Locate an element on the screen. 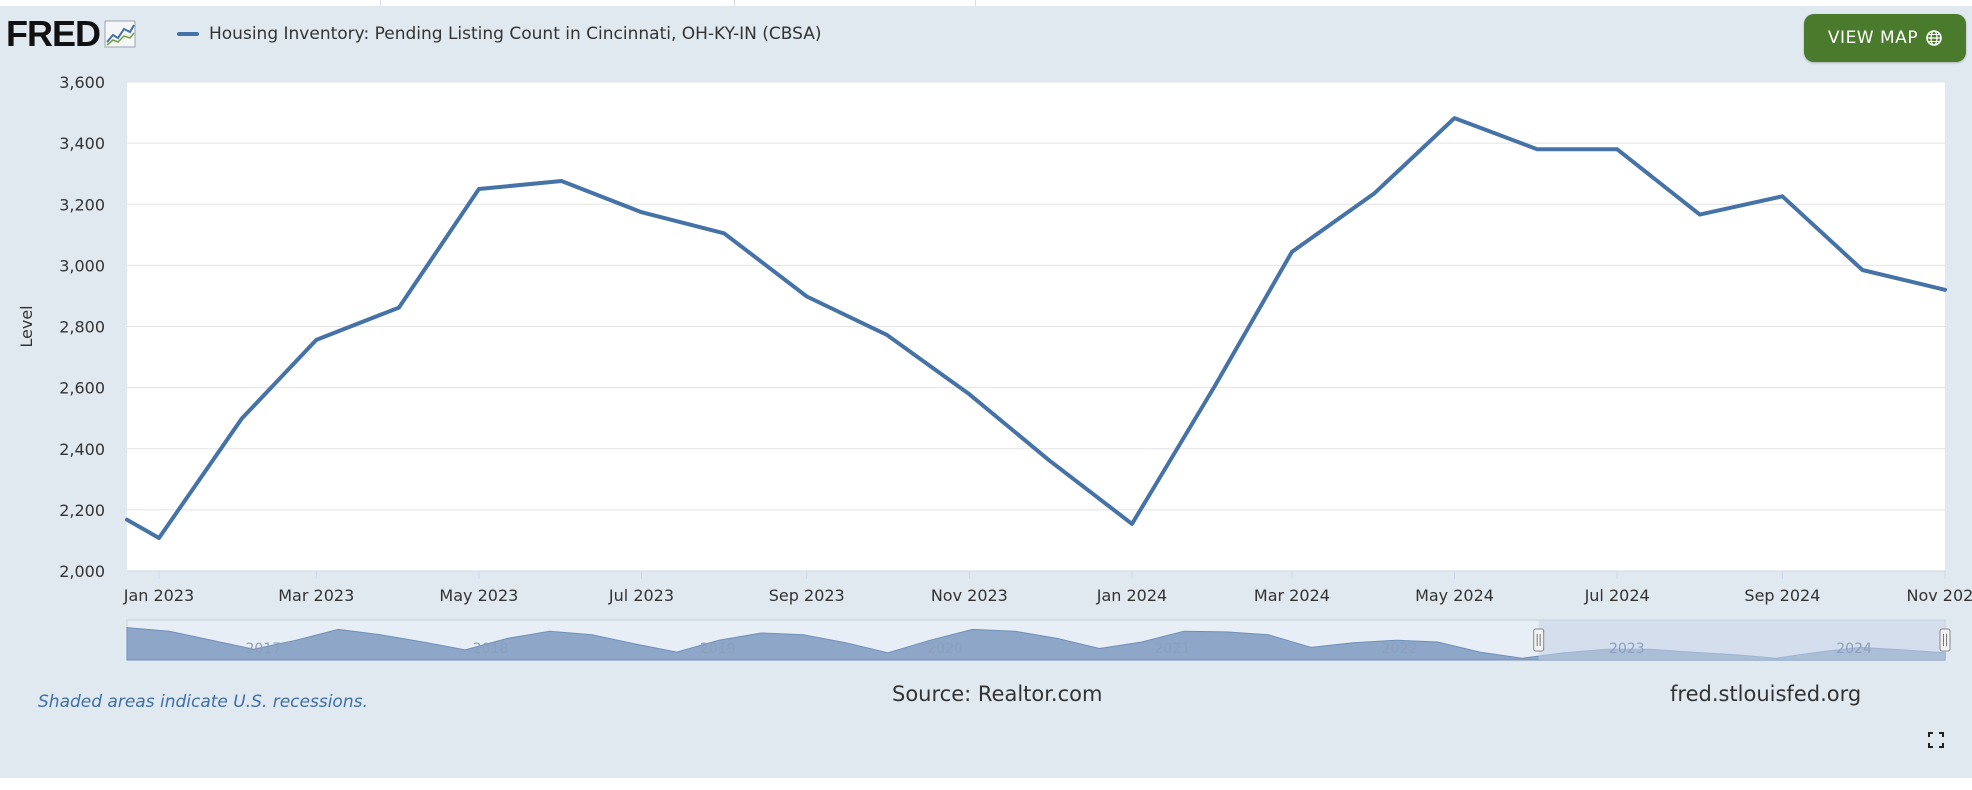 Image resolution: width=1972 pixels, height=790 pixels. x-tick-label: Jul 2023 is located at coordinates (641, 595).